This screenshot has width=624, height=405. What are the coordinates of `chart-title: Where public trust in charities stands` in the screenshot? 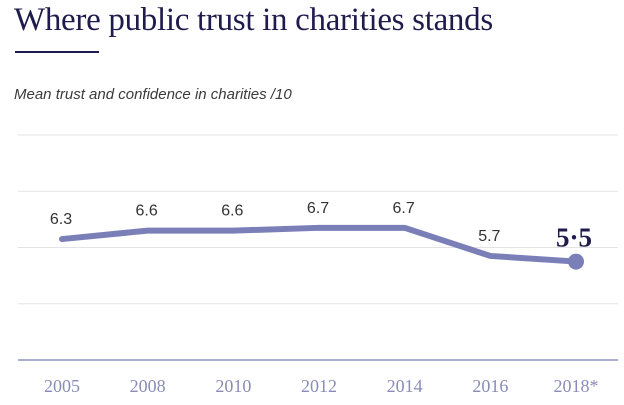 It's located at (253, 20).